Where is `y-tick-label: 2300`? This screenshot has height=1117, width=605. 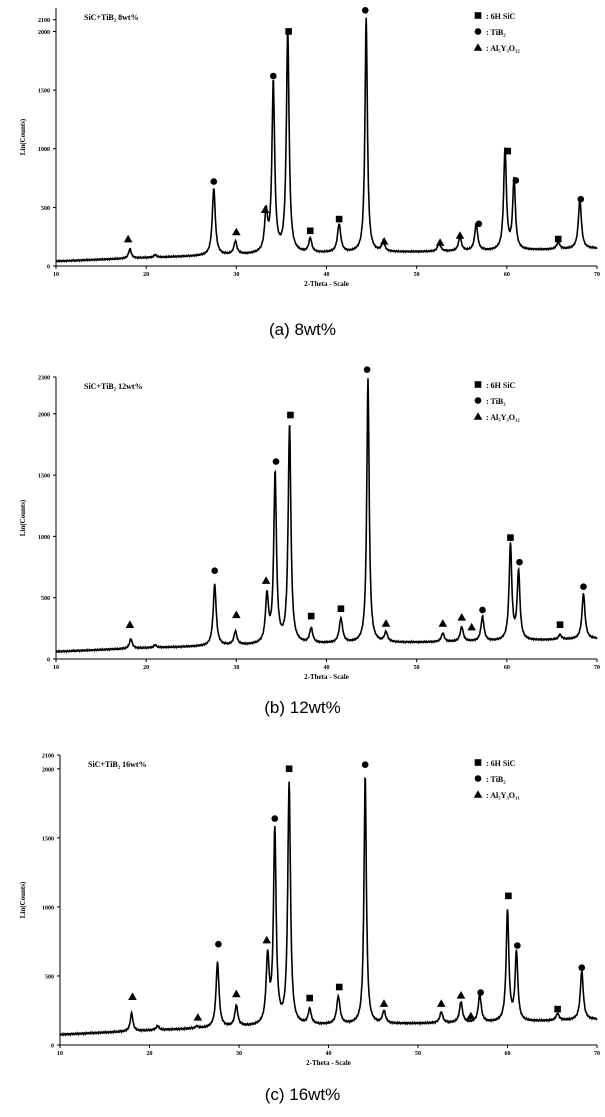
y-tick-label: 2300 is located at coordinates (44, 379).